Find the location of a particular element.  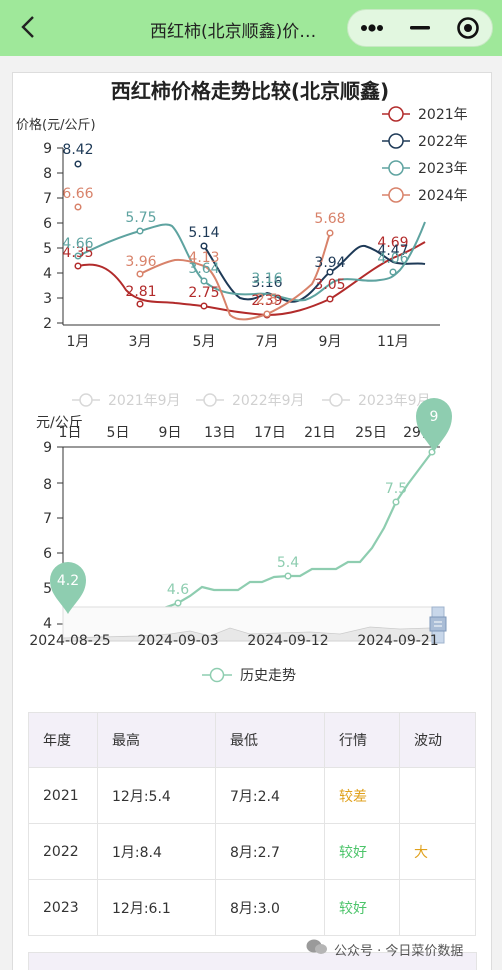

point-2024-jul is located at coordinates (267, 314).